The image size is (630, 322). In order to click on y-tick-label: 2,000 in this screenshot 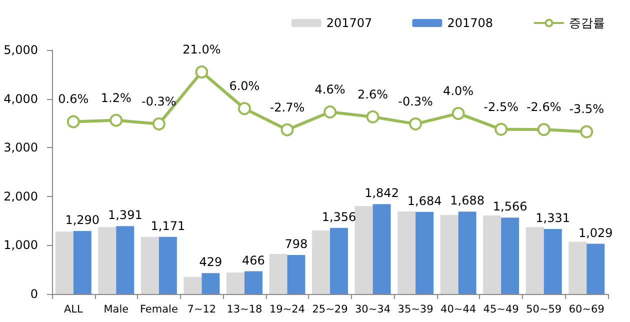, I will do `click(21, 196)`.